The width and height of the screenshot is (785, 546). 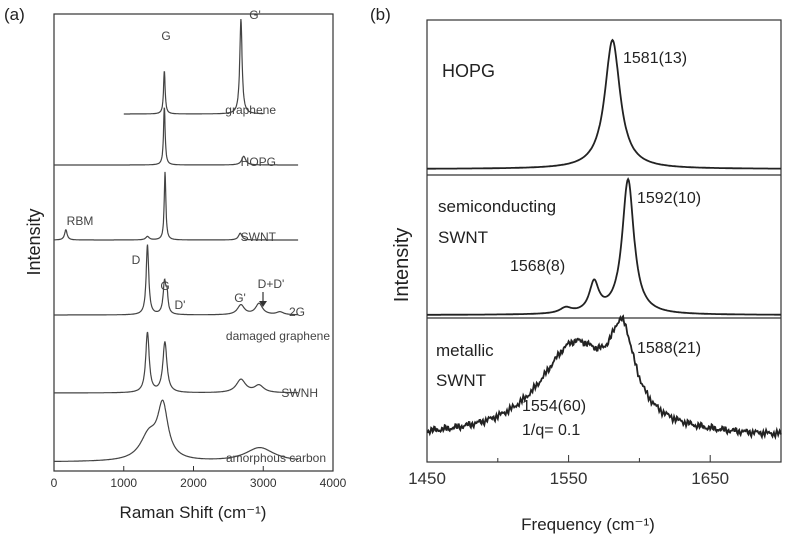 I want to click on panel-a-ticks: 0 1000 2000 3000 4000, so click(x=199, y=478).